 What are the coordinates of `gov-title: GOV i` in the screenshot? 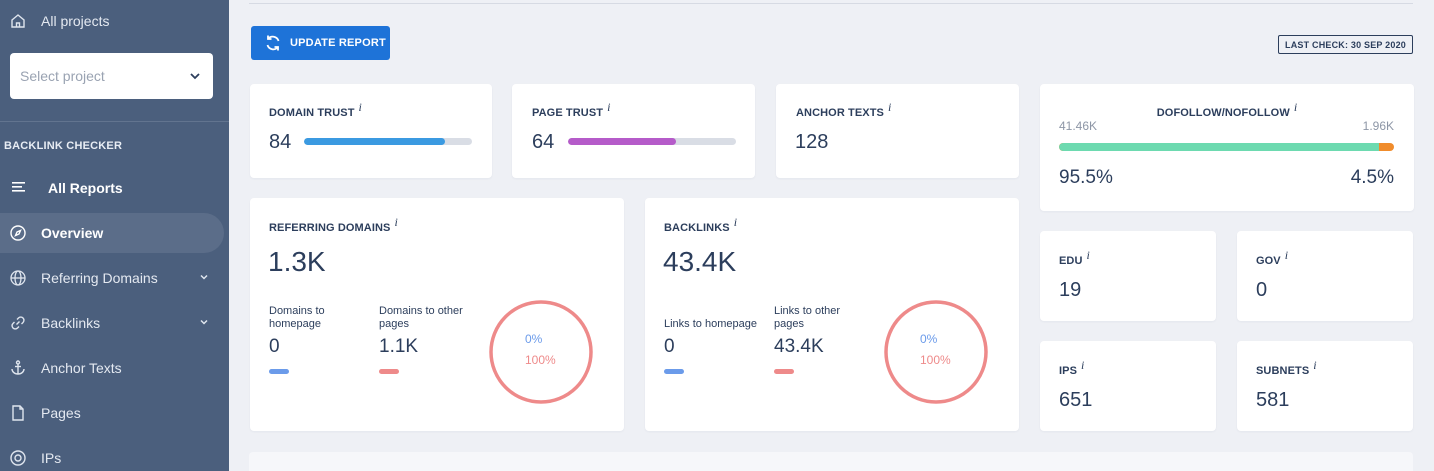 It's located at (1272, 258).